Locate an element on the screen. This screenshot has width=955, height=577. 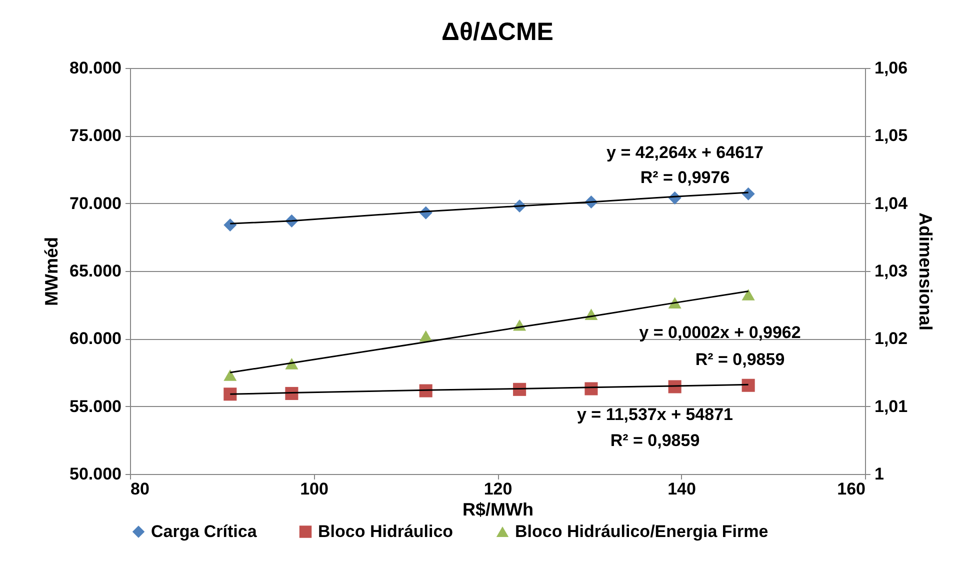
legend-label: Bloco Hidráulico is located at coordinates (386, 531).